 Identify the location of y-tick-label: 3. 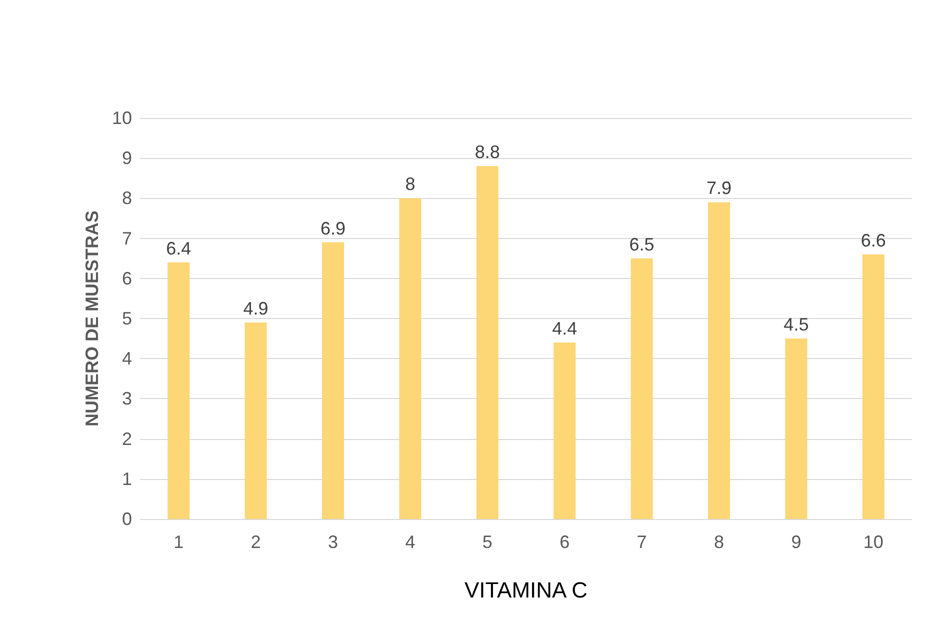
(127, 398).